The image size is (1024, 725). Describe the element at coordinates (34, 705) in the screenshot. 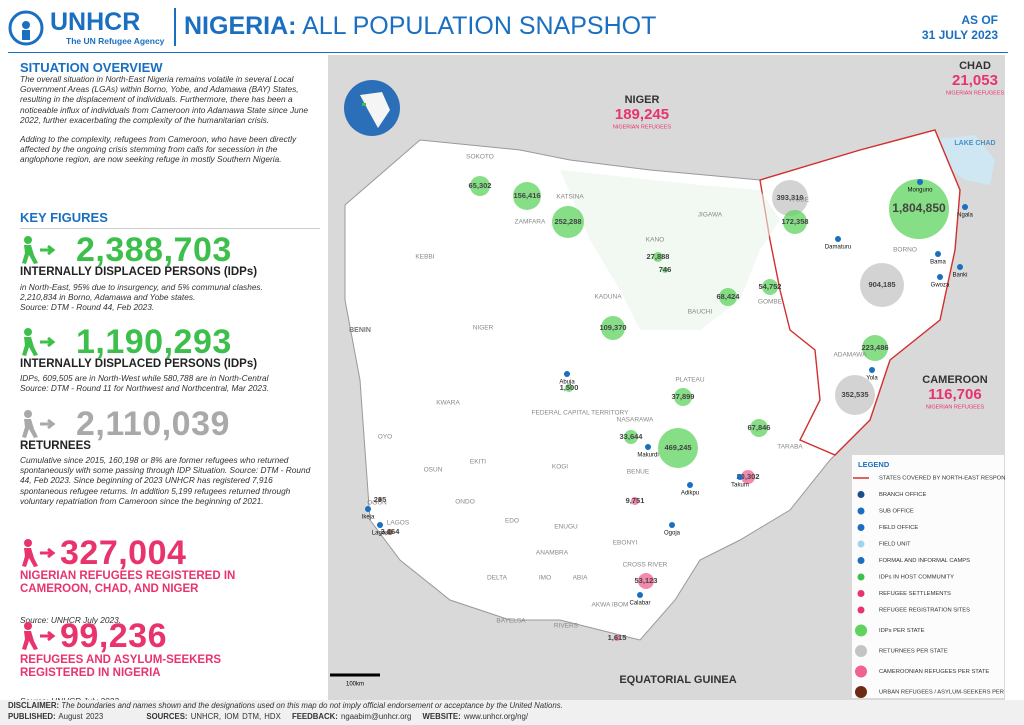

I see `label: DISCLAIMER:` at that location.